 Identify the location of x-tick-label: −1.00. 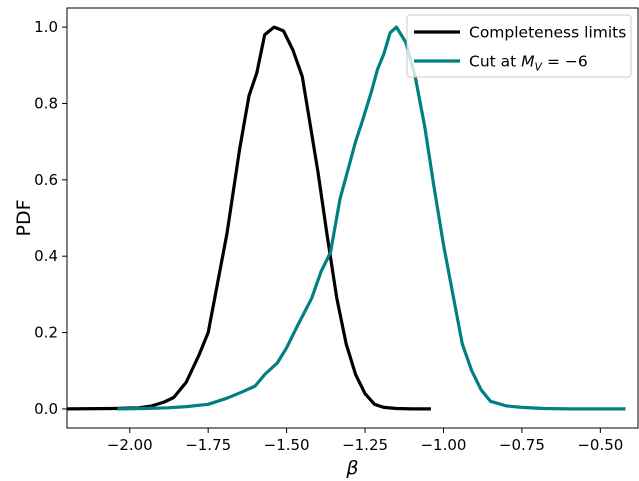
(443, 445).